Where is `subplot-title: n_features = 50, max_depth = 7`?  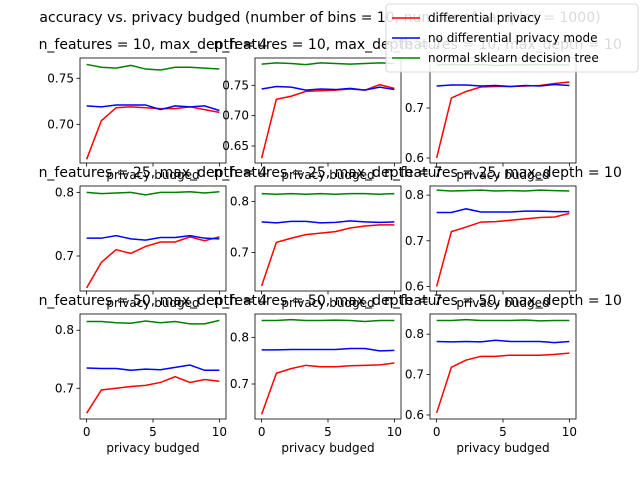
subplot-title: n_features = 50, max_depth = 7 is located at coordinates (328, 301).